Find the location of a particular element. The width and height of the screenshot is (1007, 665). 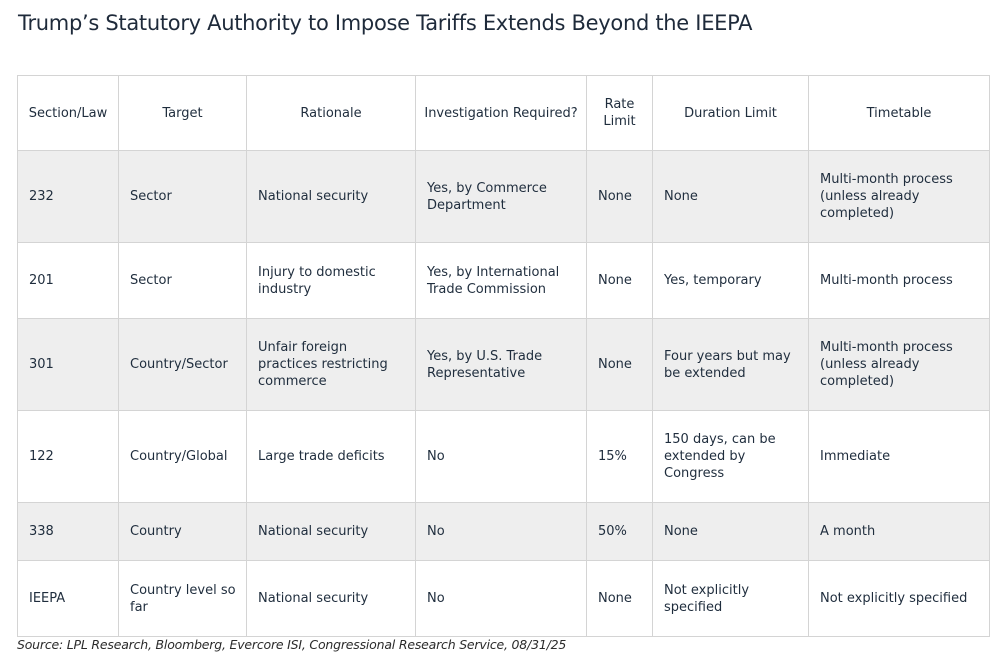

cell-timetable: Multi-month process is located at coordinates (899, 280).